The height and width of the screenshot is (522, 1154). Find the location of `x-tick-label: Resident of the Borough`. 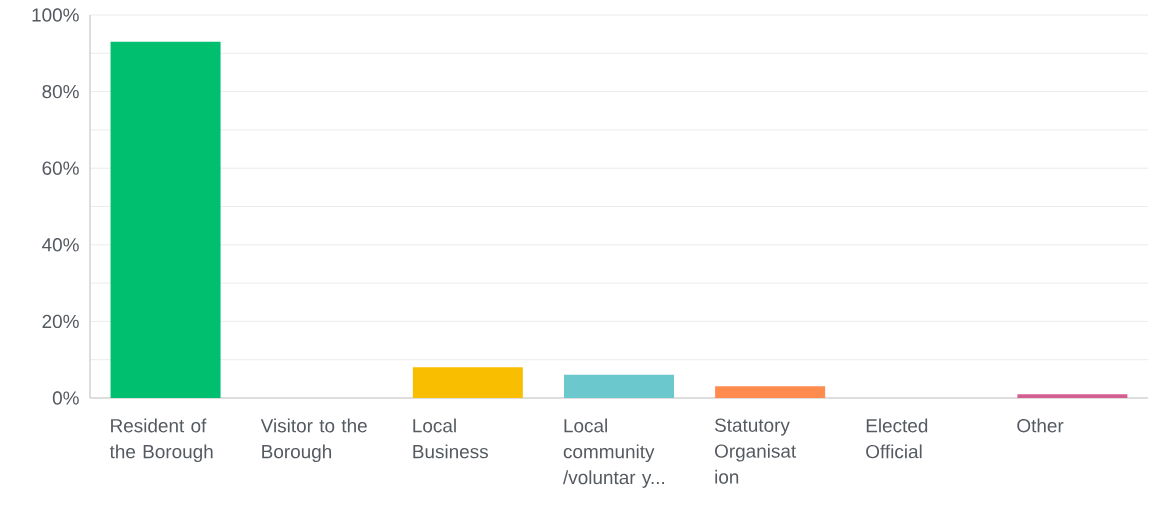

x-tick-label: Resident of the Borough is located at coordinates (161, 440).